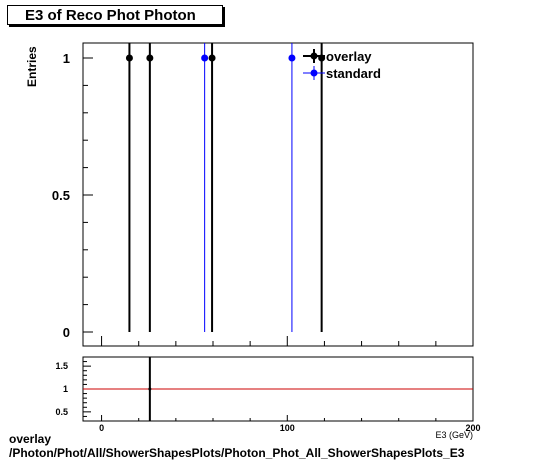  I want to click on main-y-tick-label: 0, so click(66, 332).